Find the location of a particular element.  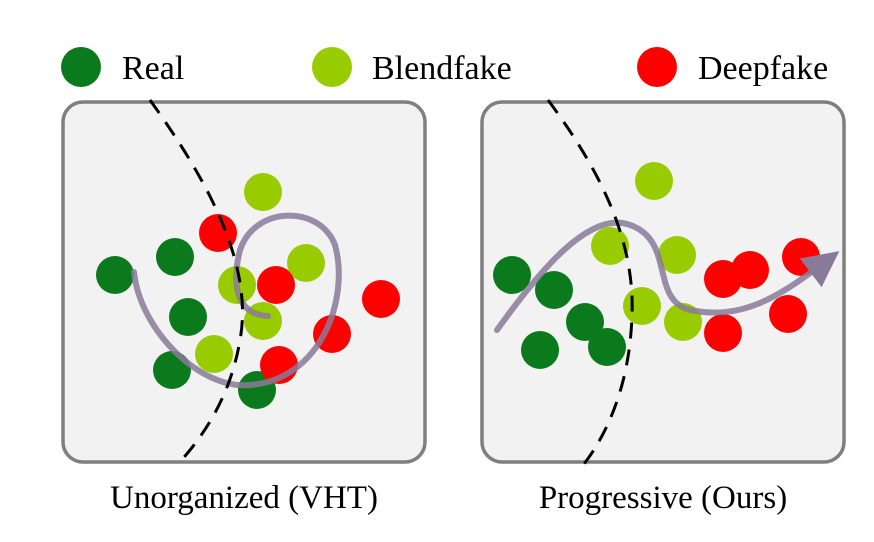

legend: Real Blendfake Deepfake is located at coordinates (444, 67).